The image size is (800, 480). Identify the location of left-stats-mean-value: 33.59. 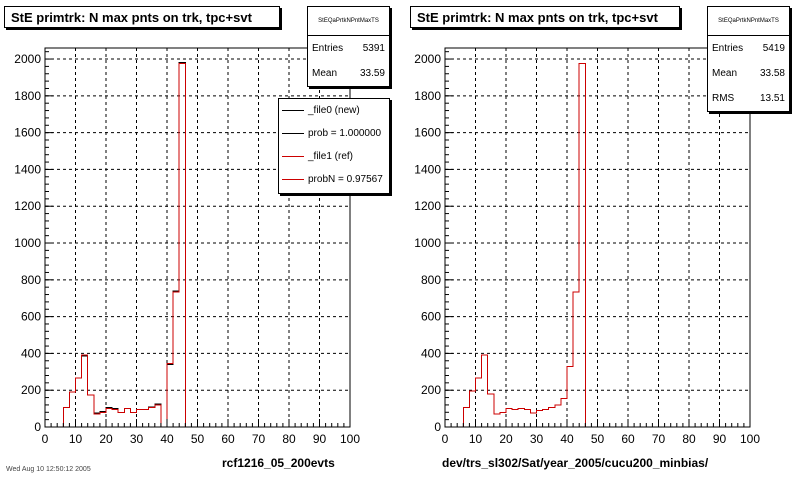
(372, 73).